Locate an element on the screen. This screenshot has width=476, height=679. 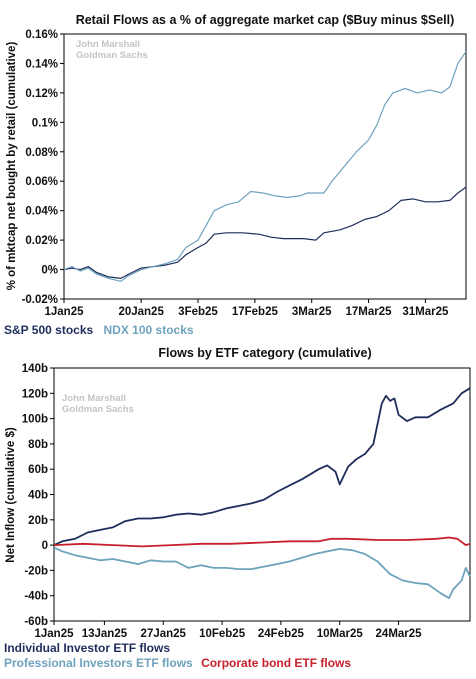
legend-sp500: S&P 500 stocks is located at coordinates (48, 330).